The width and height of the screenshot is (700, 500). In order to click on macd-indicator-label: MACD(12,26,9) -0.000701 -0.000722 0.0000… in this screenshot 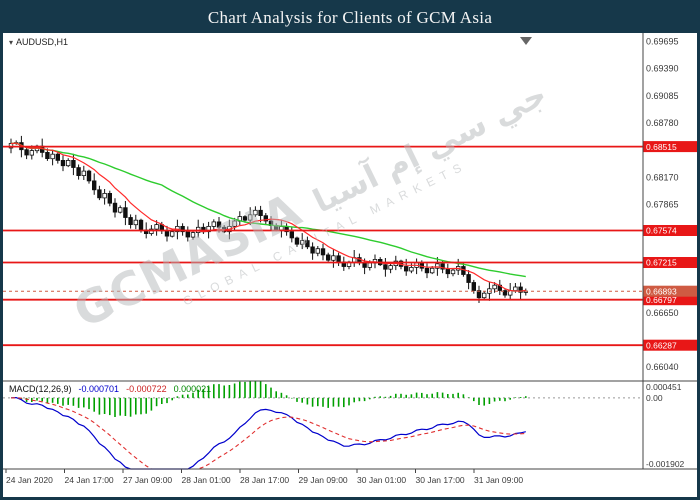, I will do `click(110, 389)`.